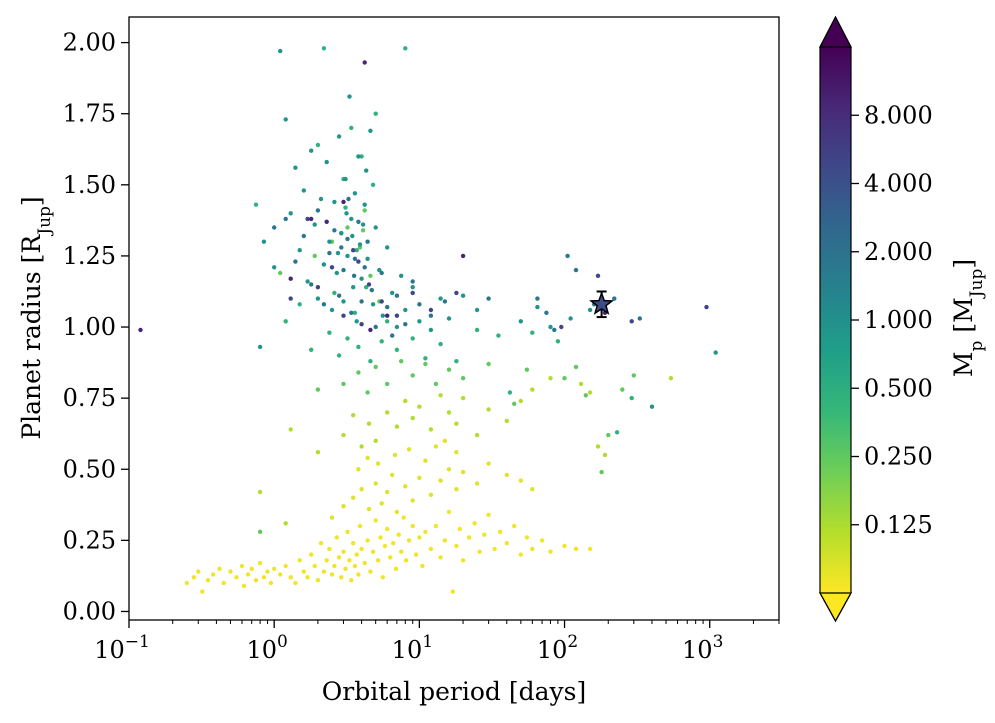 The height and width of the screenshot is (723, 995). Describe the element at coordinates (898, 320) in the screenshot. I see `colorbar-tick-label: 1.000` at that location.